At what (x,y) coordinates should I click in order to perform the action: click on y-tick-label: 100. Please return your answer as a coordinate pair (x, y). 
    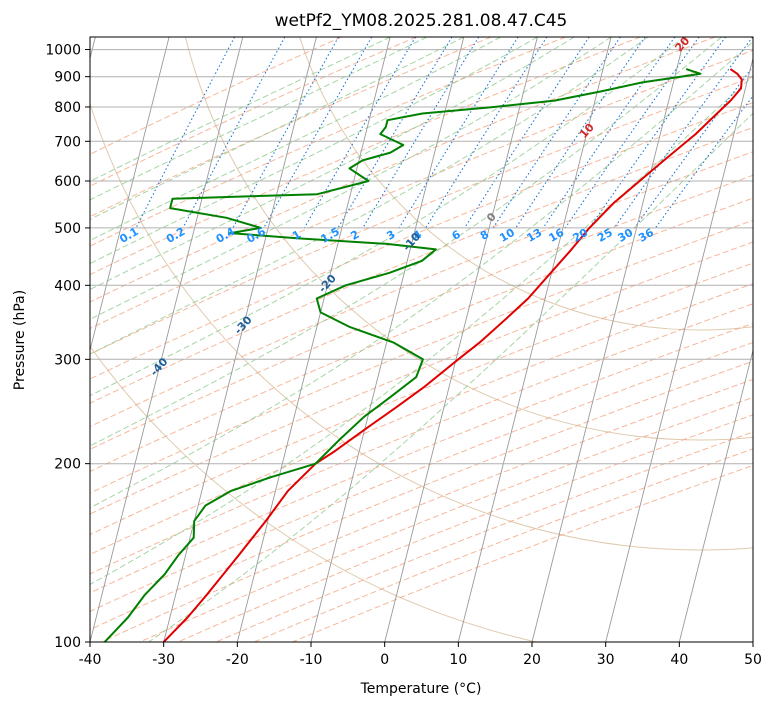
    Looking at the image, I should click on (67, 643).